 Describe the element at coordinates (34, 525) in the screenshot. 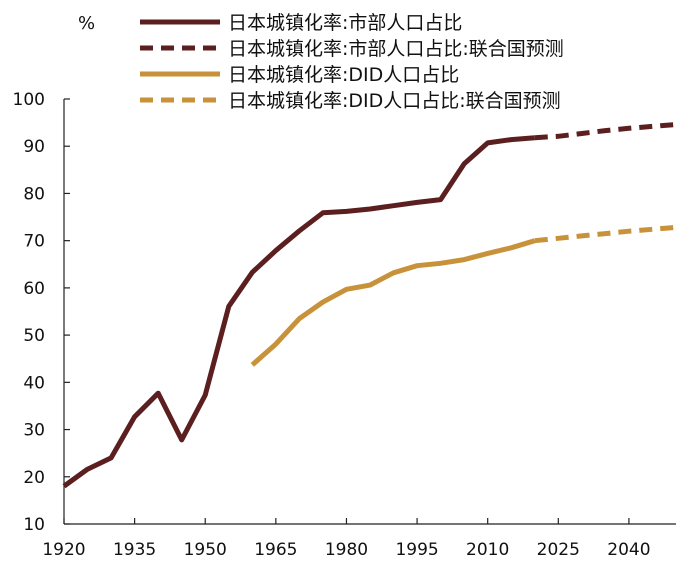

I see `y-tick-label: 10` at that location.